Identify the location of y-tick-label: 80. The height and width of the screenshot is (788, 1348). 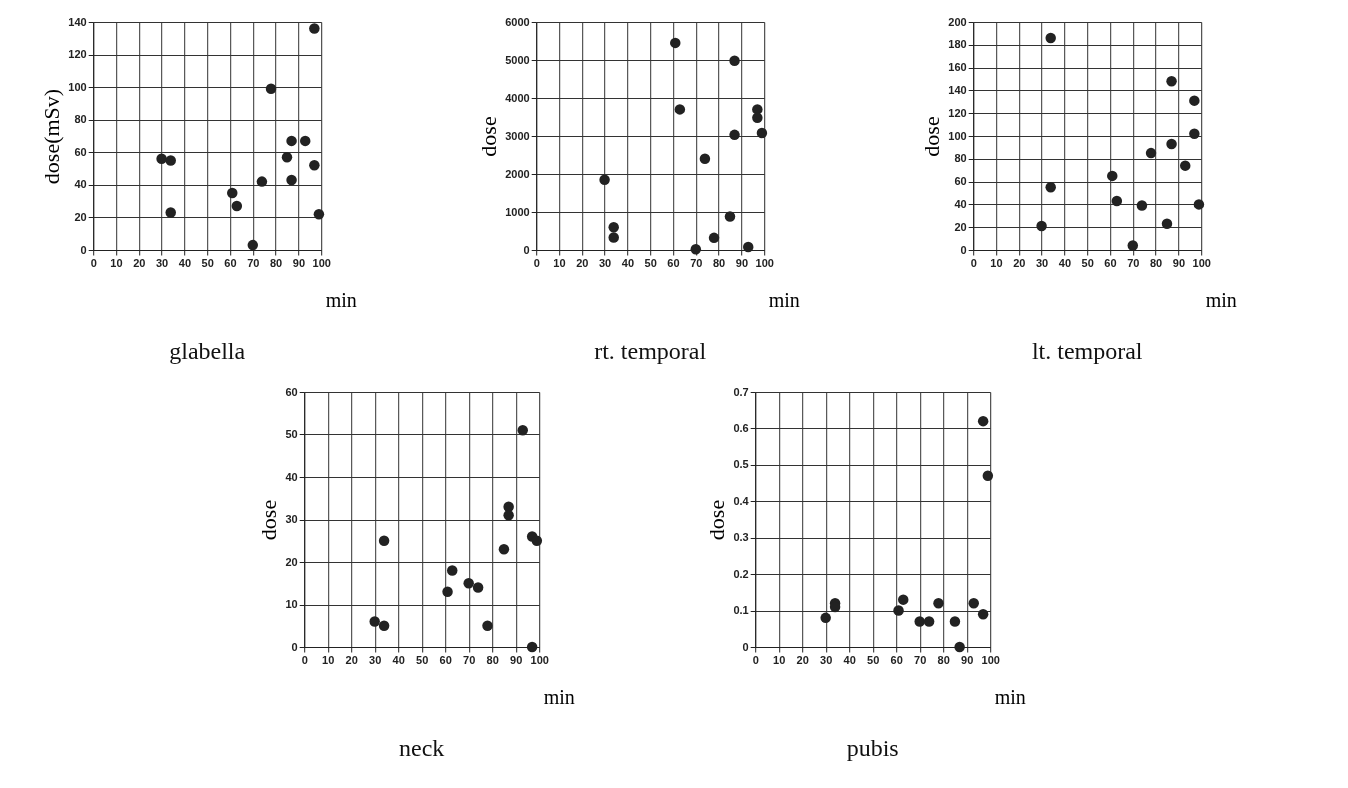
(80, 119).